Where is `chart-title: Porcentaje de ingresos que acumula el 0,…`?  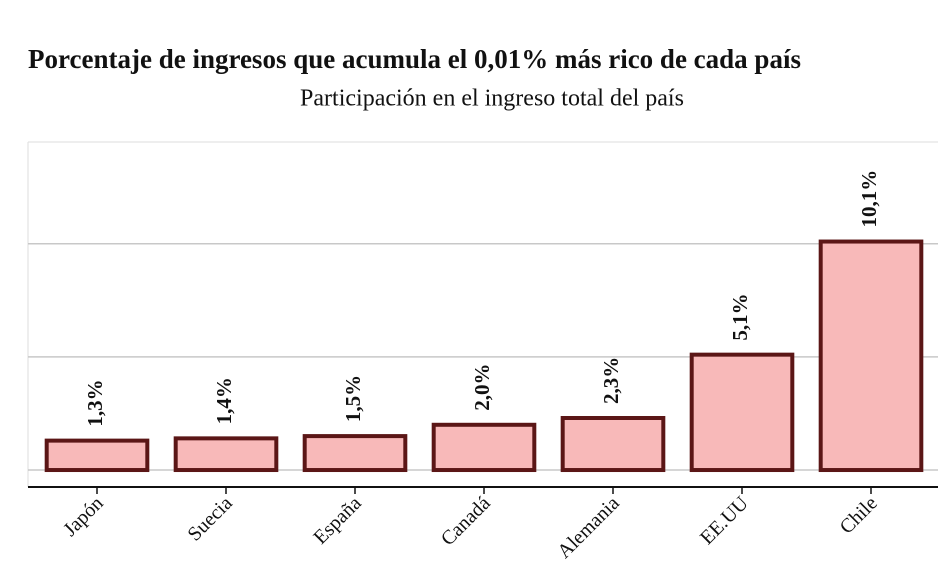
chart-title: Porcentaje de ingresos que acumula el 0,… is located at coordinates (414, 59).